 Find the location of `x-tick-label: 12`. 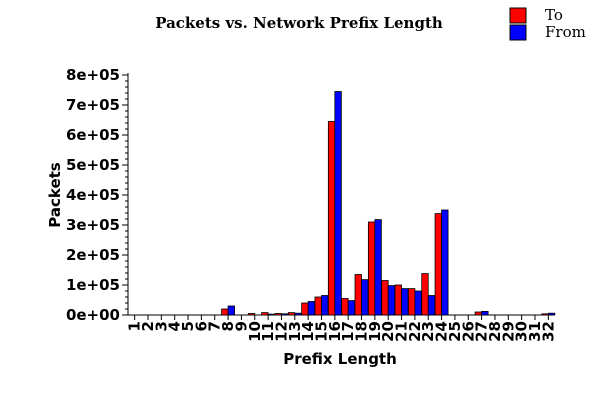

x-tick-label: 12 is located at coordinates (281, 331).